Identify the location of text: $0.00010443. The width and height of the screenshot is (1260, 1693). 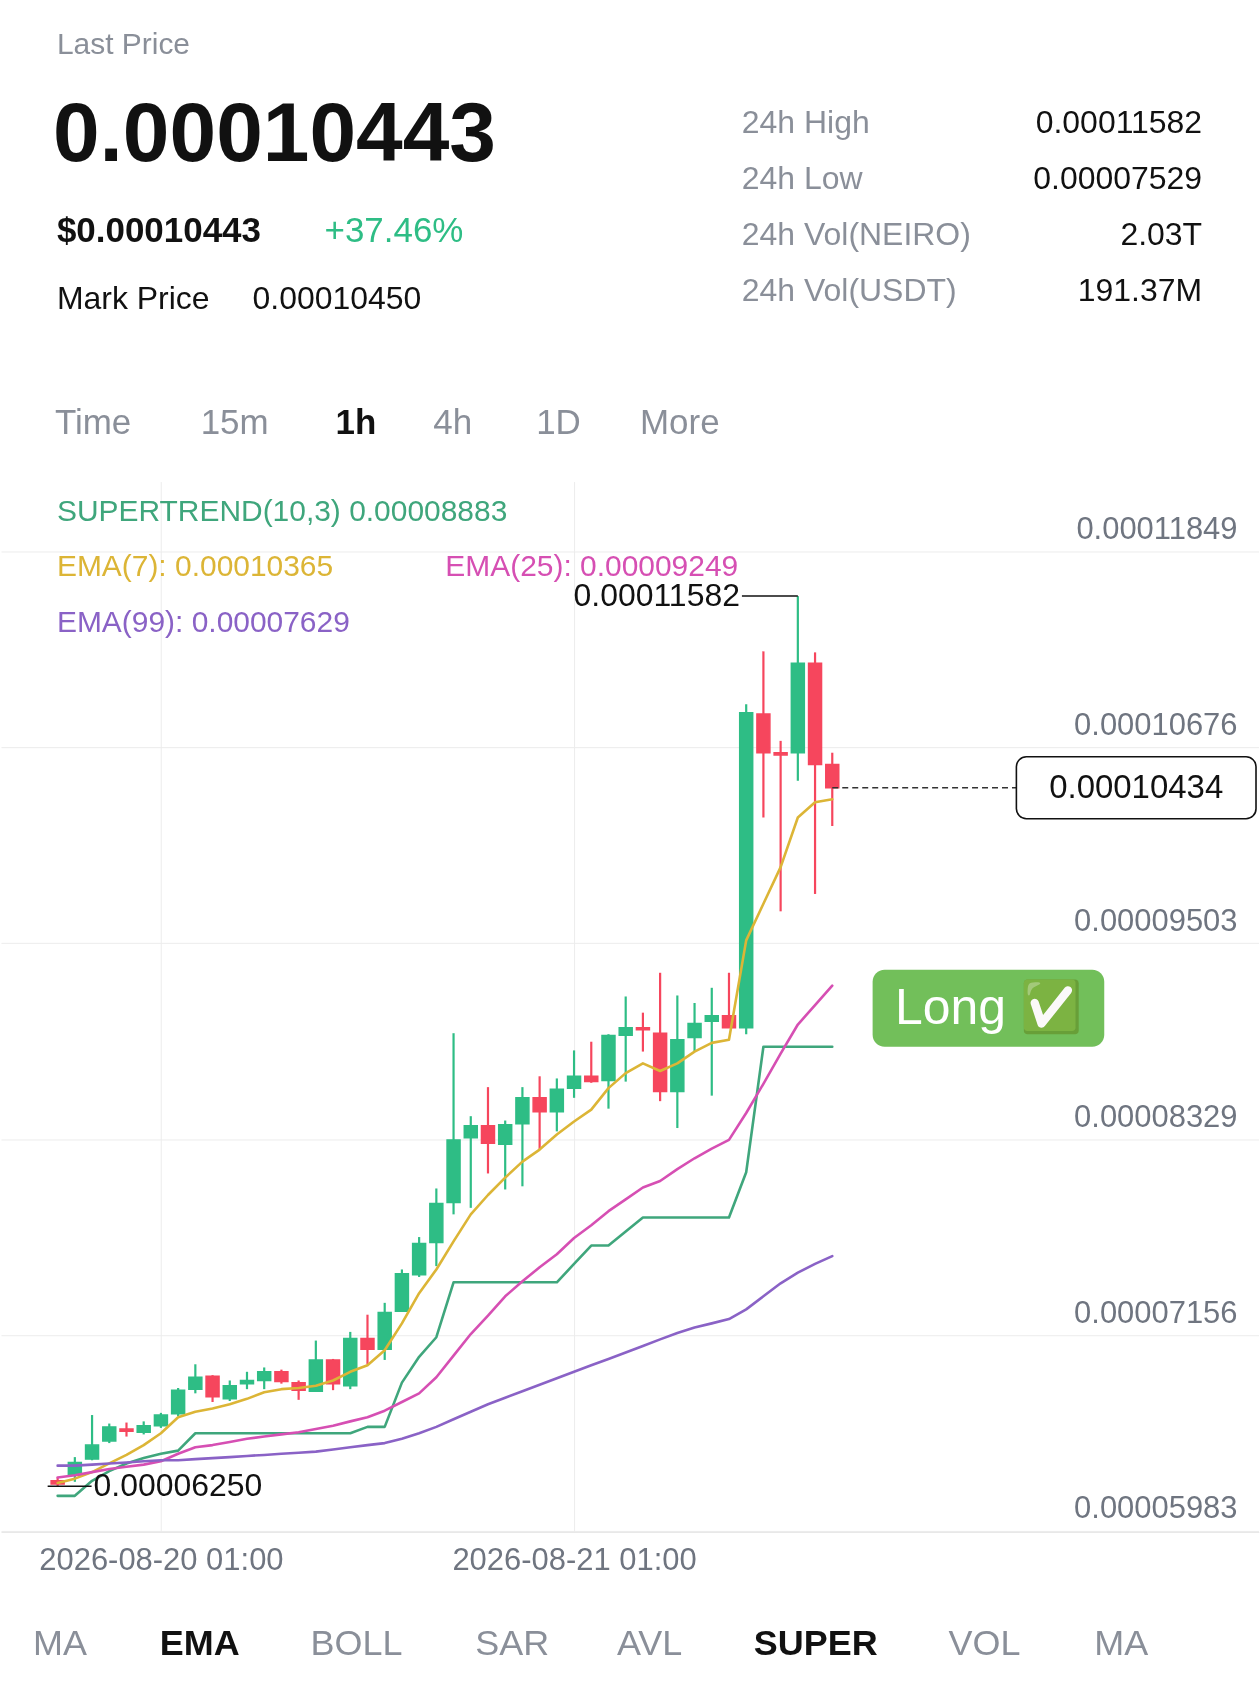
(158, 229).